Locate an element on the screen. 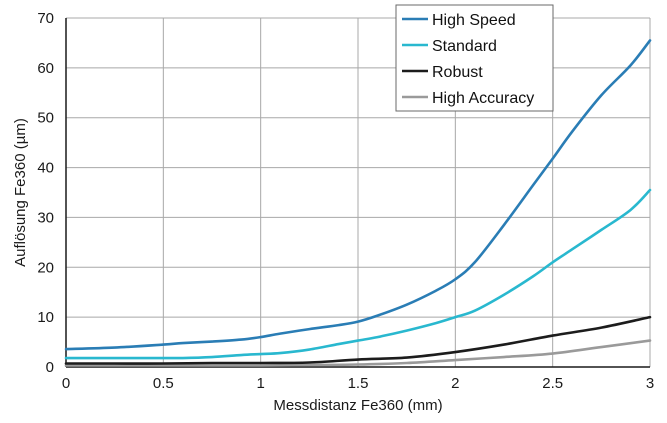  x-tick-label: 0 is located at coordinates (66, 383).